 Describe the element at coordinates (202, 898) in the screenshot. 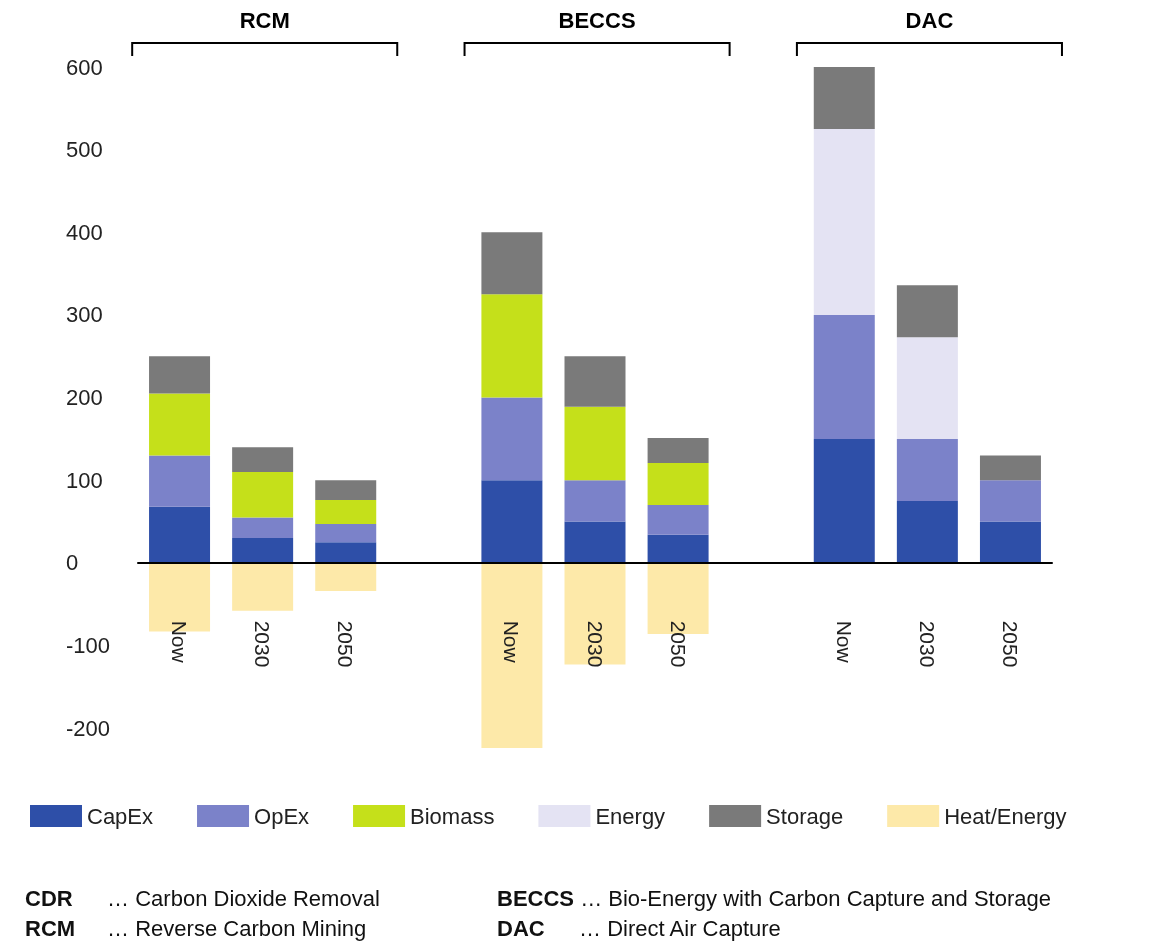

I see `text: CDR … Carbon Dioxide Removal` at that location.